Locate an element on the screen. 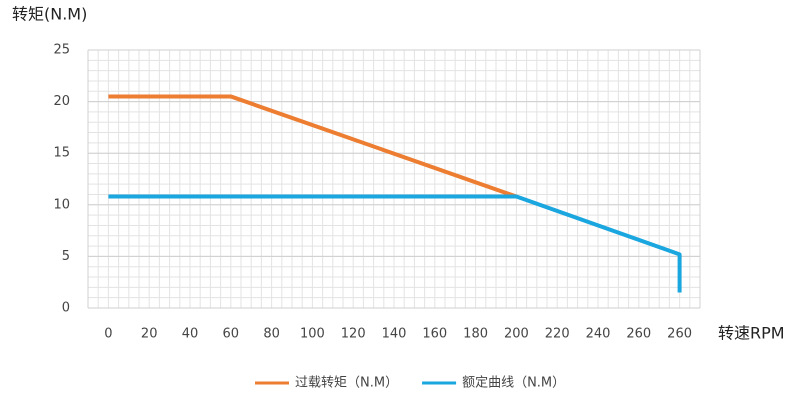 The height and width of the screenshot is (402, 798). y-tick-label: 25 is located at coordinates (61, 50).